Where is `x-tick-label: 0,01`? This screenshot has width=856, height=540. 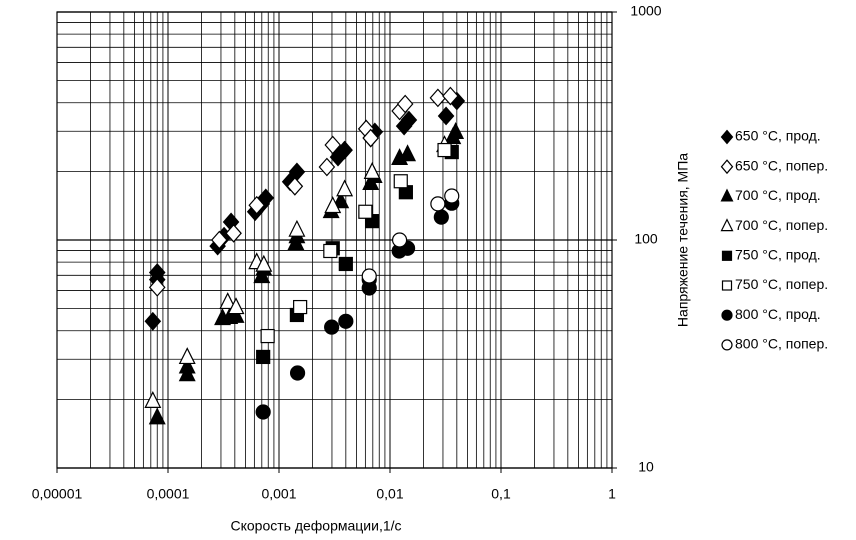
x-tick-label: 0,01 is located at coordinates (389, 494).